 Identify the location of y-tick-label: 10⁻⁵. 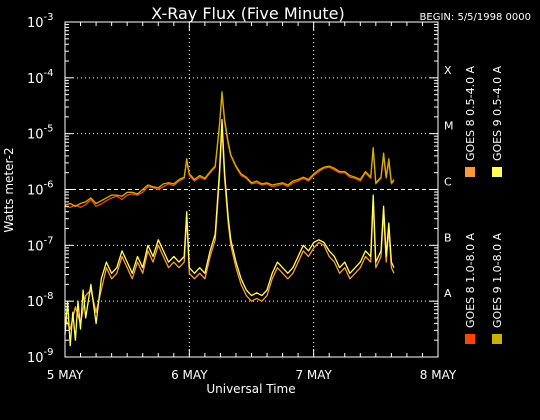
(40, 133).